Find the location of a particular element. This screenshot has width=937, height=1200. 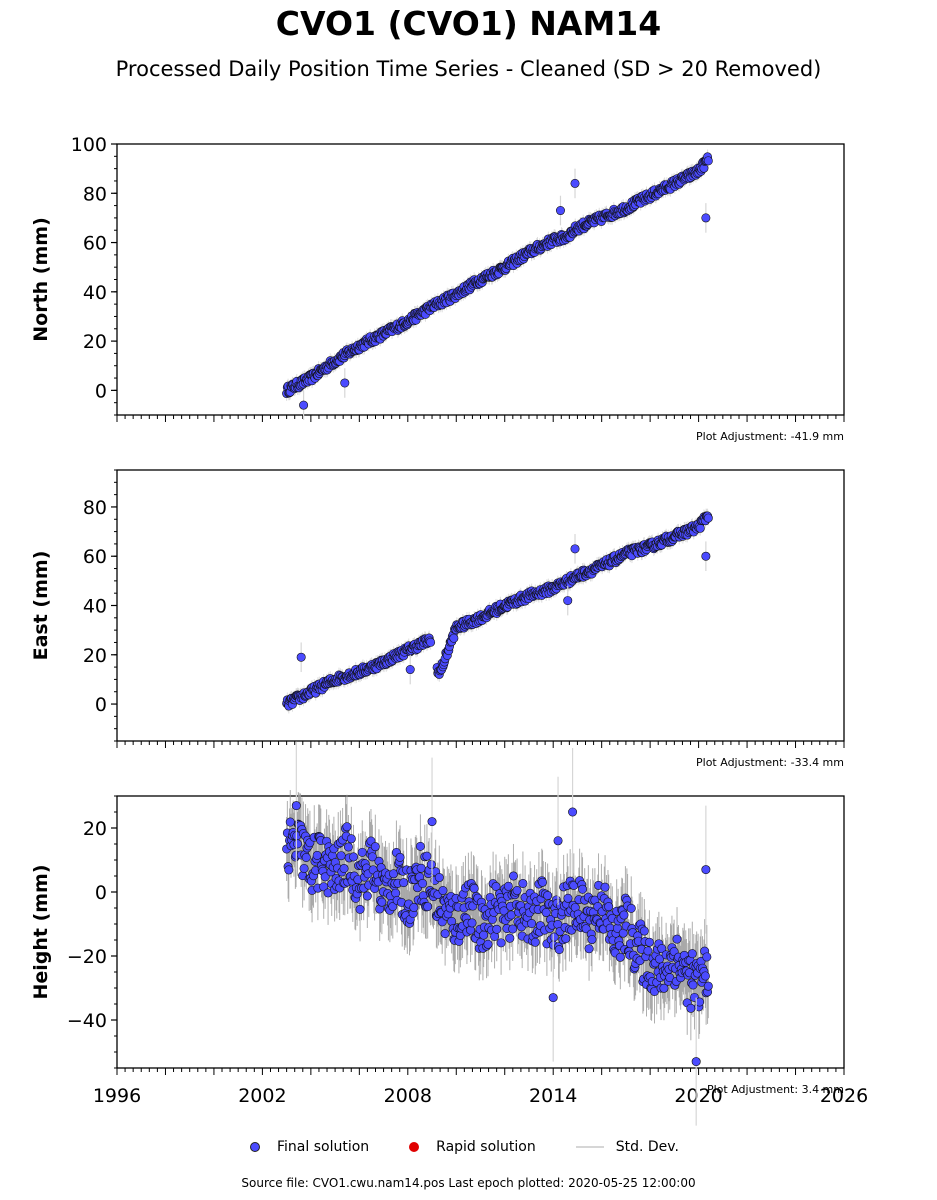

y-axis-label: Height (mm) is located at coordinates (41, 931).